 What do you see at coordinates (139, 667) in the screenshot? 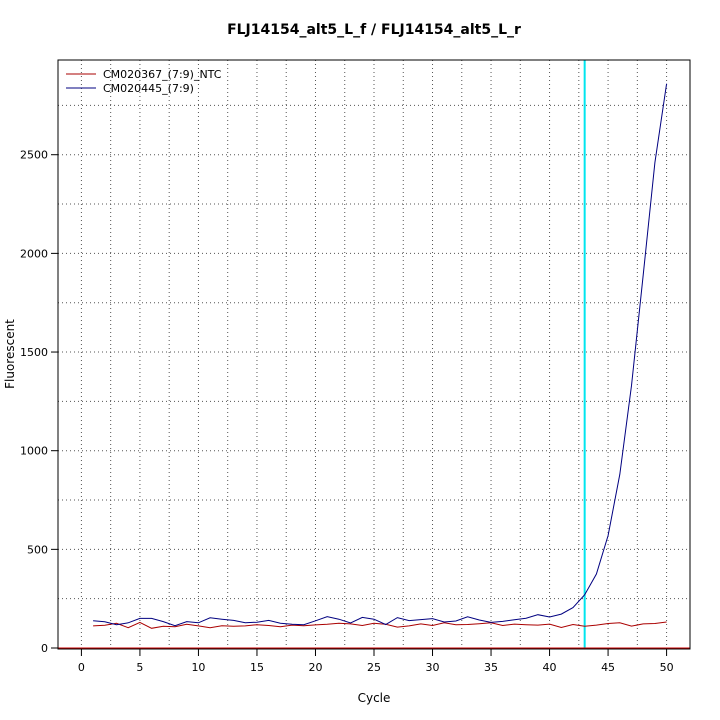
I see `x-tick-label: 5` at bounding box center [139, 667].